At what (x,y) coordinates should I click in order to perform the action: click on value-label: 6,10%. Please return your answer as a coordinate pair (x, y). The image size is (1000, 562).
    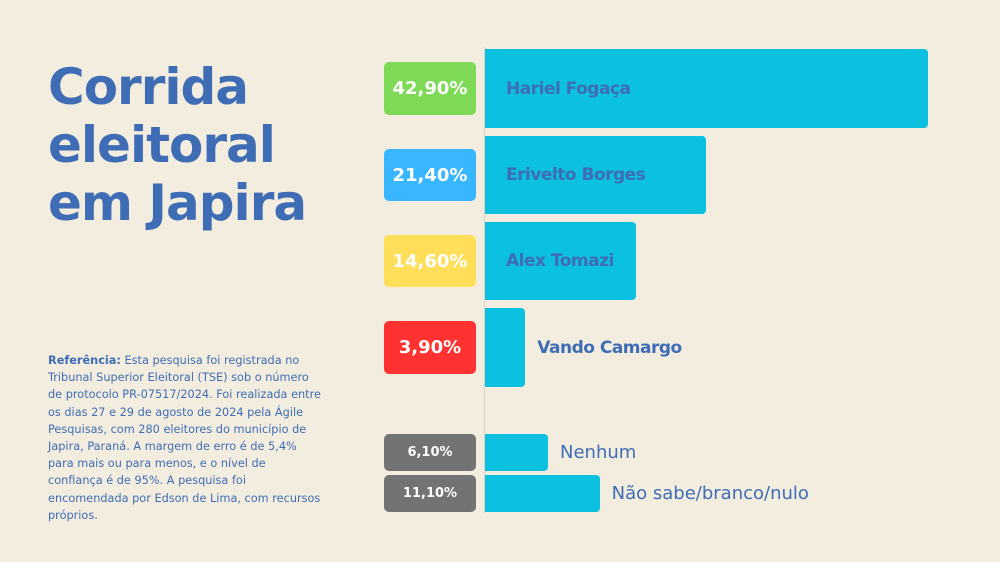
    Looking at the image, I should click on (430, 452).